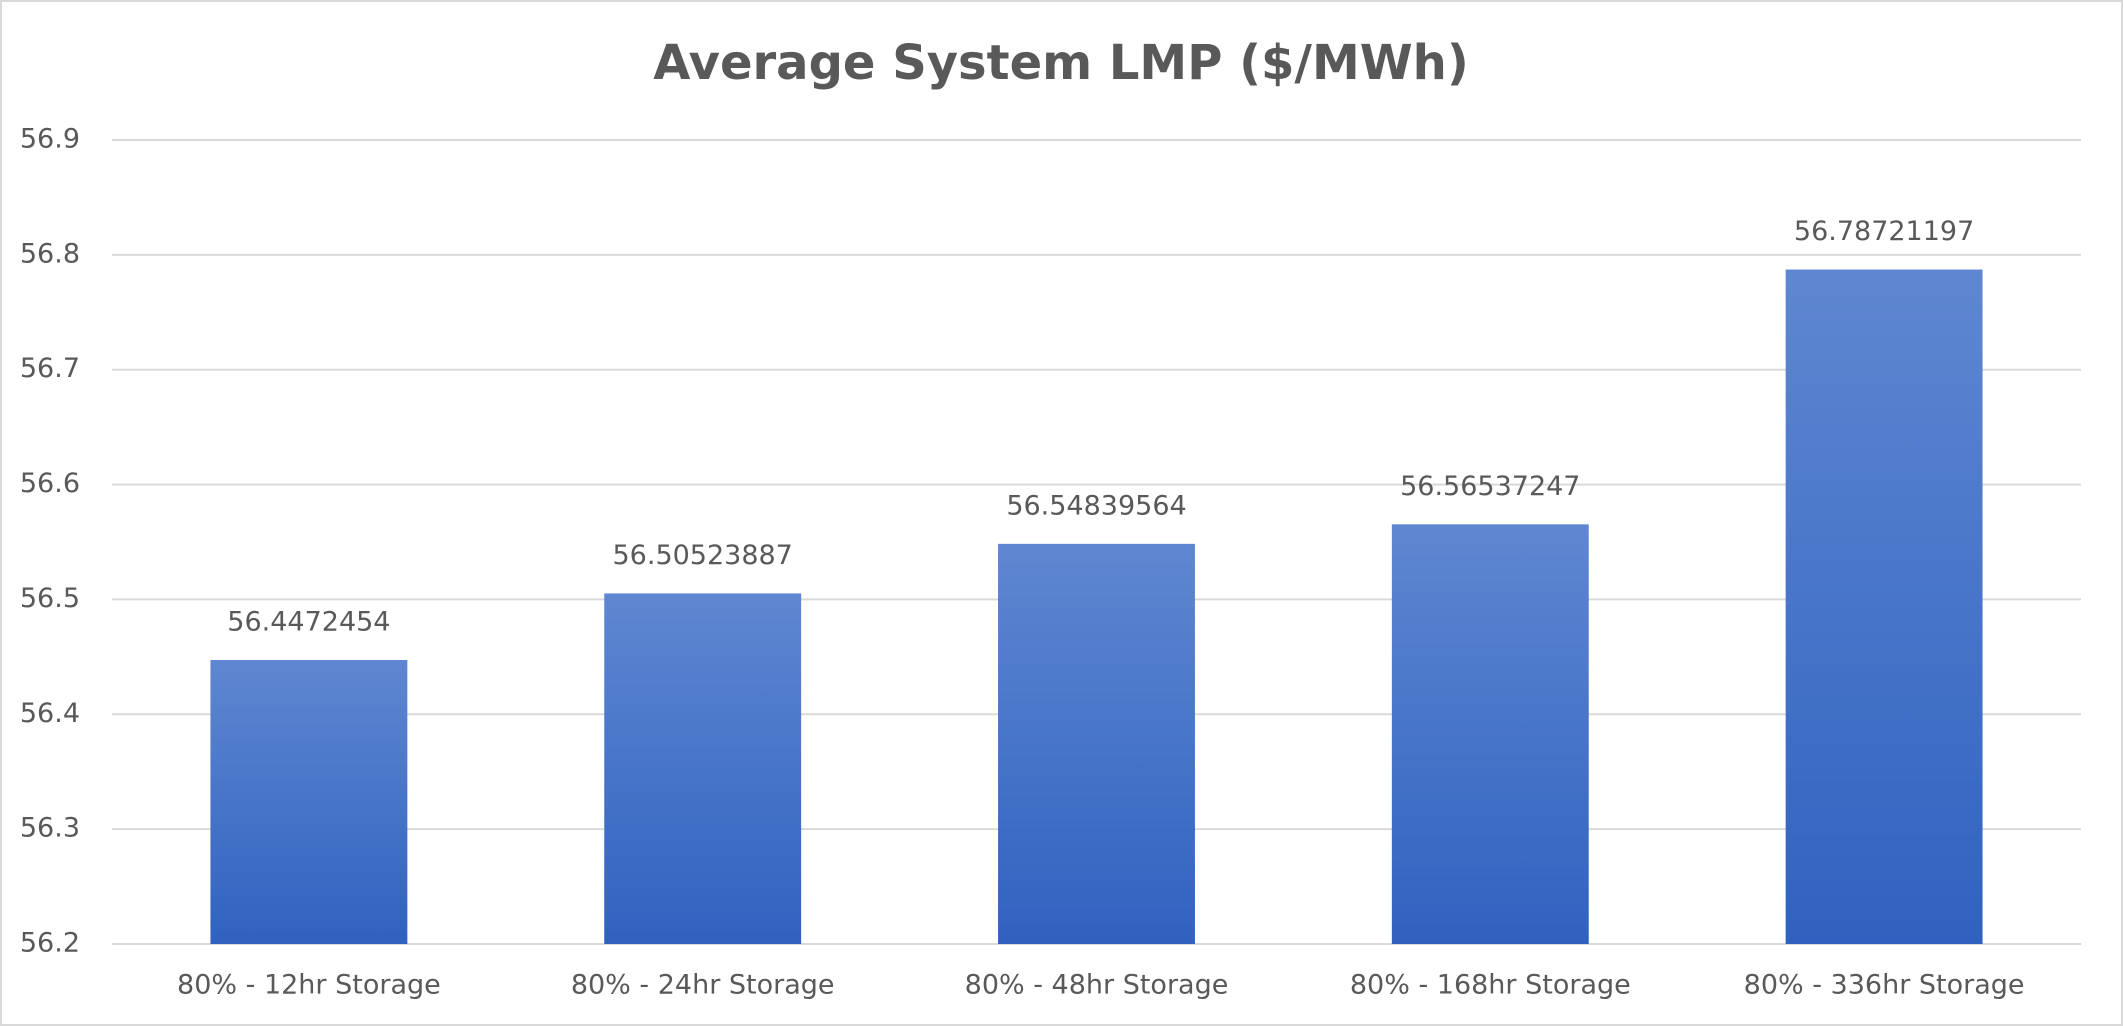 The width and height of the screenshot is (2123, 1026). What do you see at coordinates (703, 985) in the screenshot?
I see `x-tick-label: 80% - 24hr Storage` at bounding box center [703, 985].